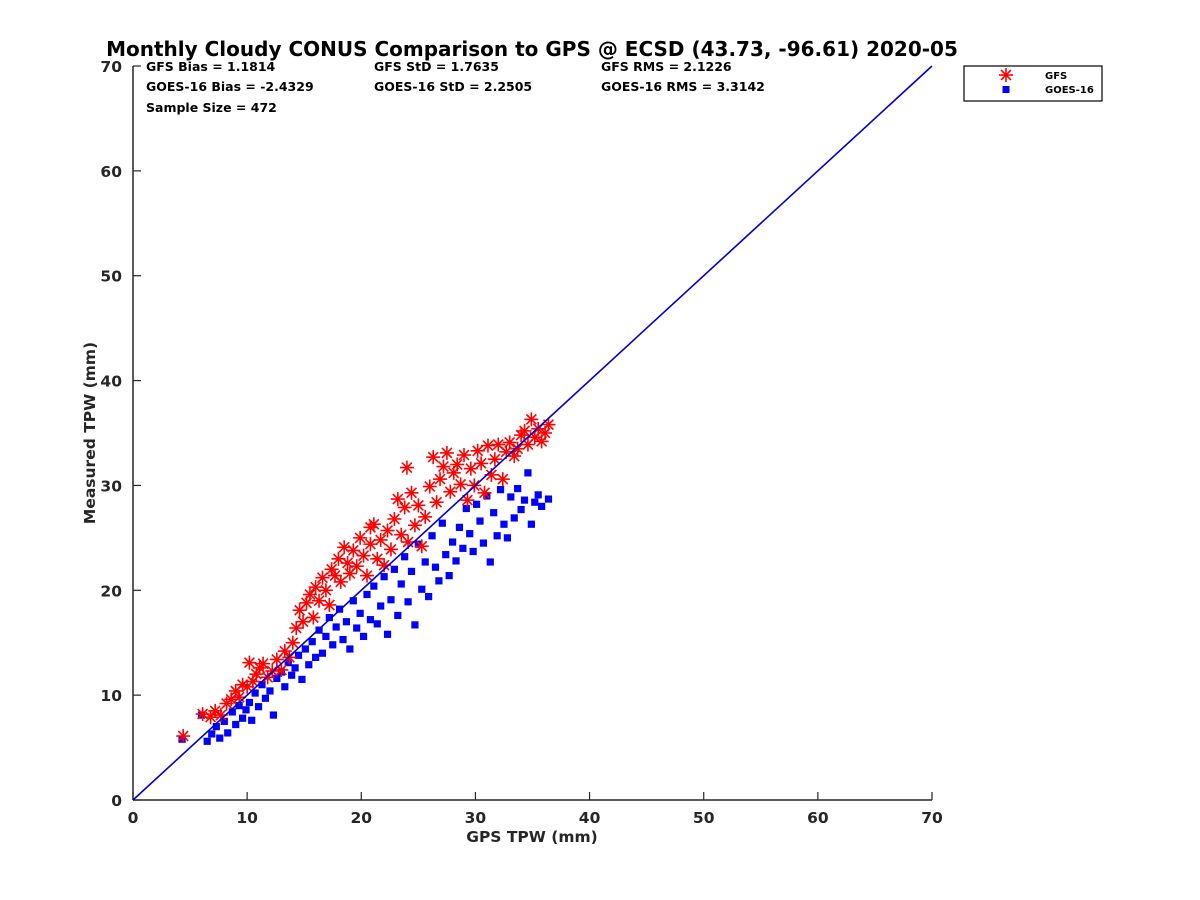 This screenshot has height=900, width=1200. Describe the element at coordinates (247, 818) in the screenshot. I see `x-tick-label: 10` at that location.